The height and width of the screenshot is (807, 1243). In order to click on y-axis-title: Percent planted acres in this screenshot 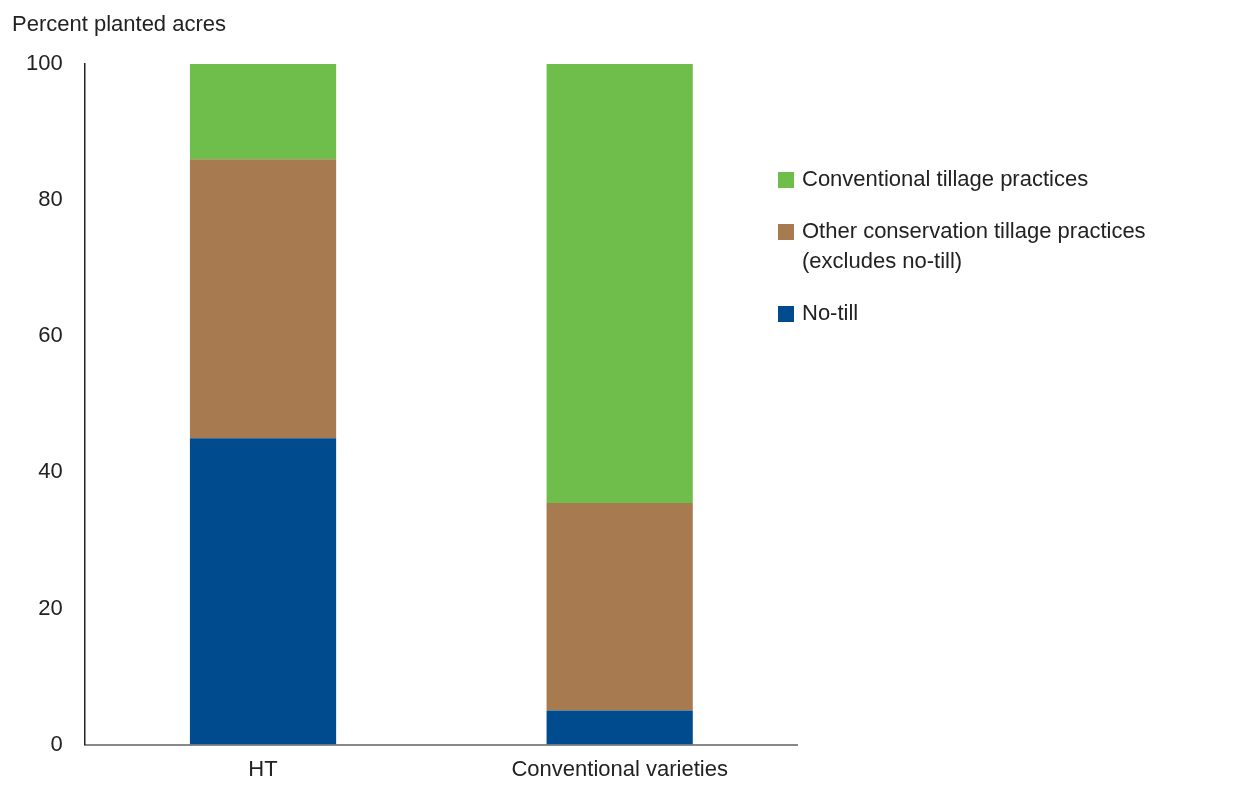, I will do `click(119, 24)`.